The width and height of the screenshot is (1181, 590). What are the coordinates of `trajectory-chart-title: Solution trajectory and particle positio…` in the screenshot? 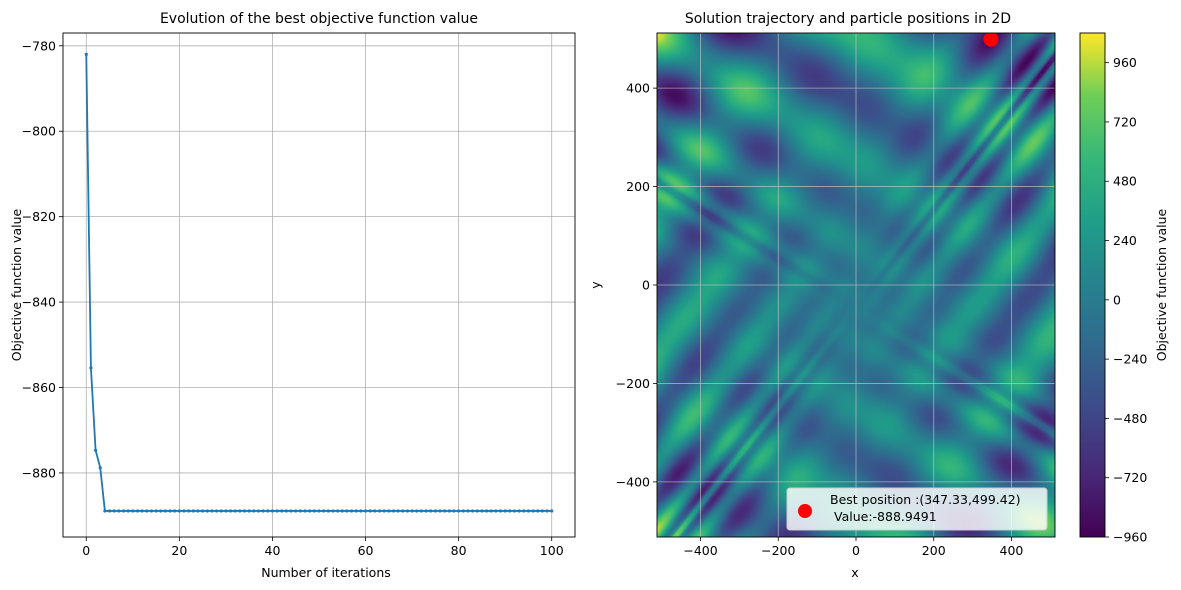 It's located at (848, 19).